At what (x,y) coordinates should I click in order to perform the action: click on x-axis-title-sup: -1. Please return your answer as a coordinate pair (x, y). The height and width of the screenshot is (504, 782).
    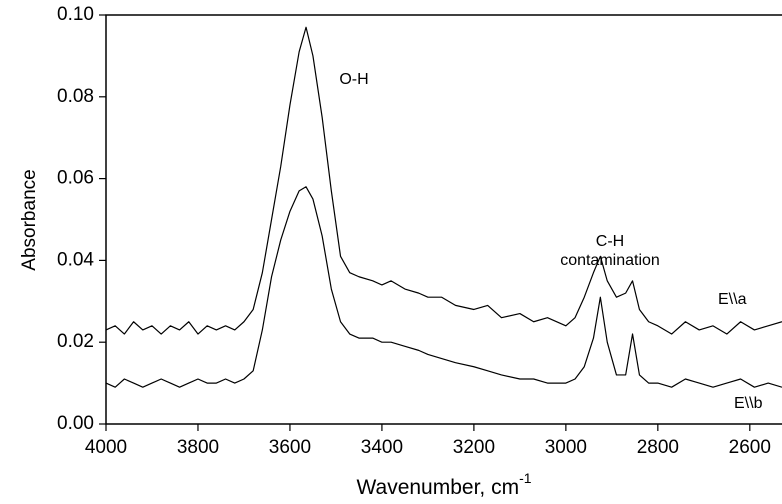
    Looking at the image, I should click on (525, 478).